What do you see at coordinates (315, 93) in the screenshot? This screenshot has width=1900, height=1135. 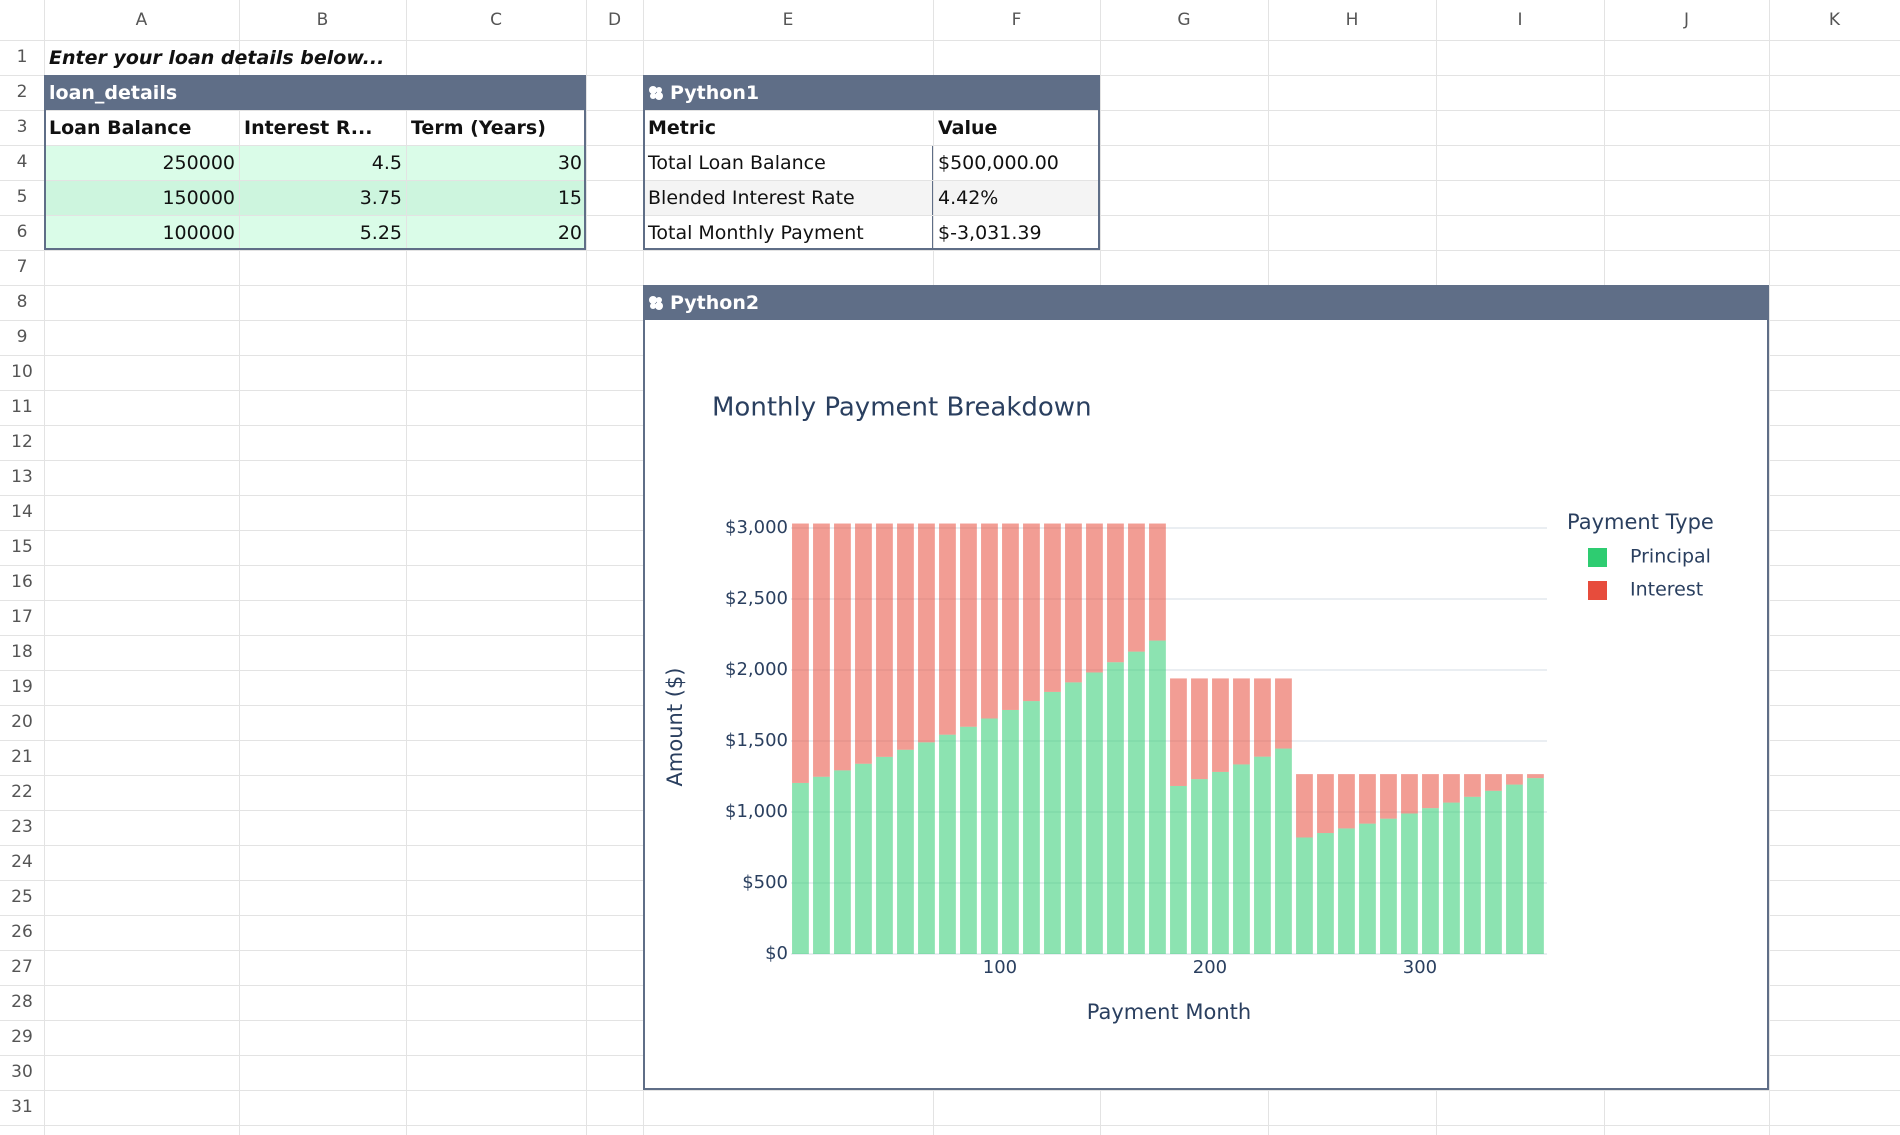 I see `table-title: loan_details` at bounding box center [315, 93].